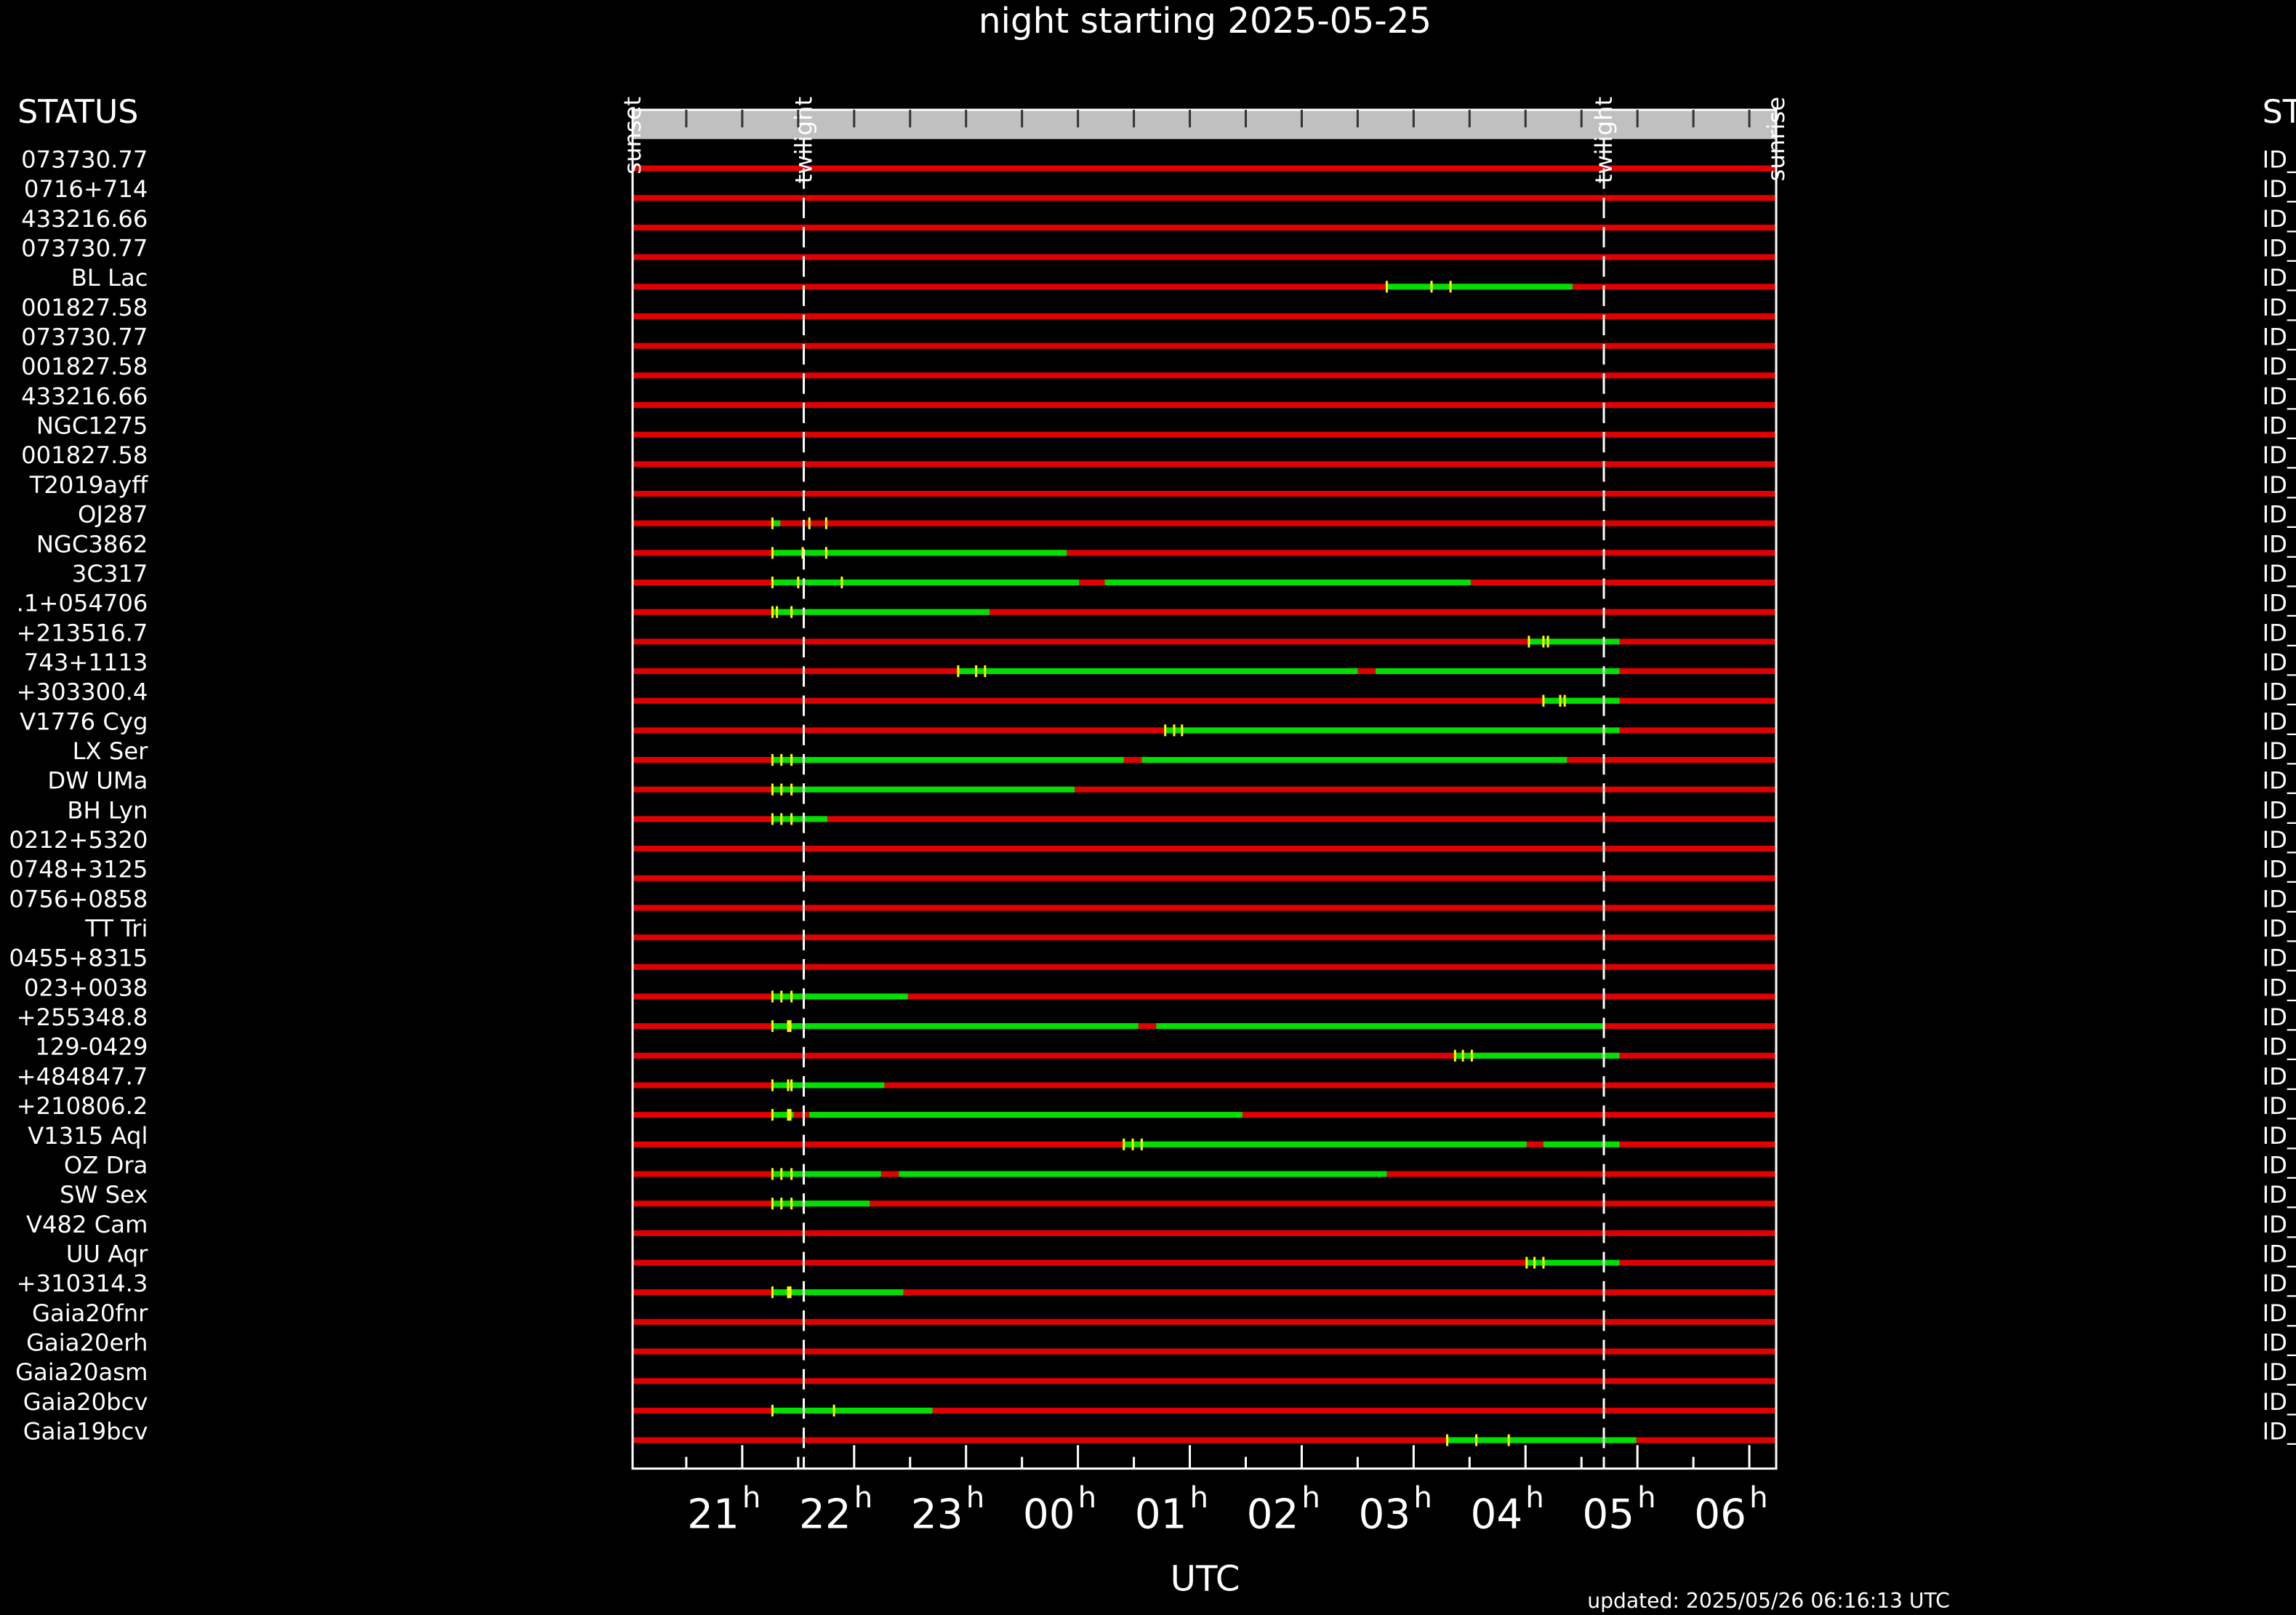  I want to click on row-label: 0455+8315, so click(78, 958).